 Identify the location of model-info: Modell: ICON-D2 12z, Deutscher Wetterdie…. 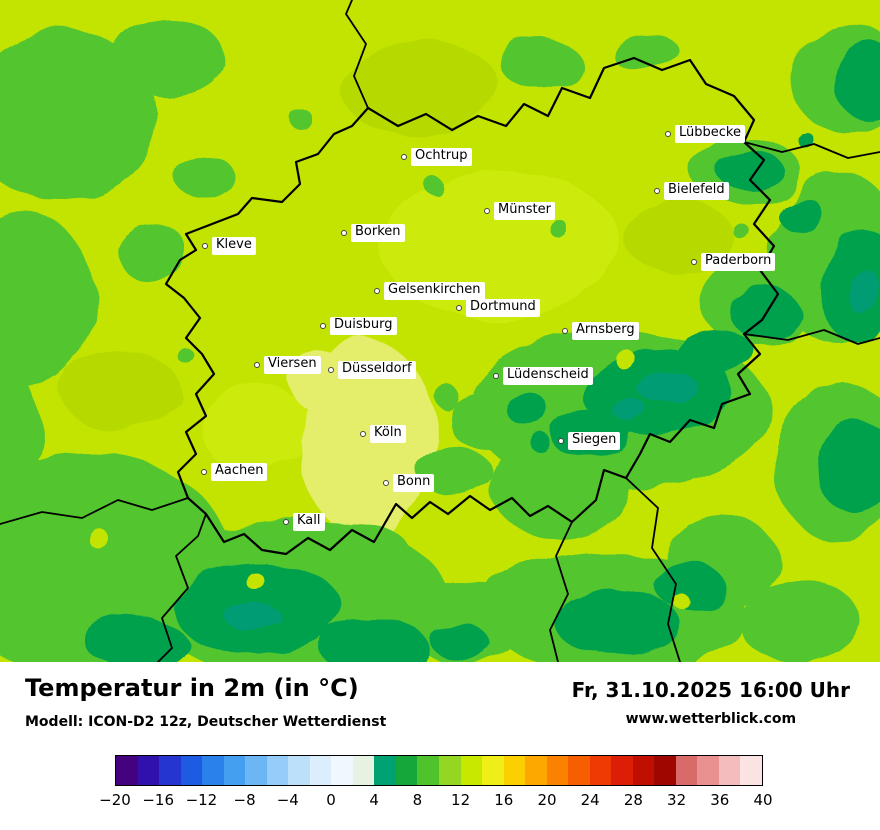
(206, 722).